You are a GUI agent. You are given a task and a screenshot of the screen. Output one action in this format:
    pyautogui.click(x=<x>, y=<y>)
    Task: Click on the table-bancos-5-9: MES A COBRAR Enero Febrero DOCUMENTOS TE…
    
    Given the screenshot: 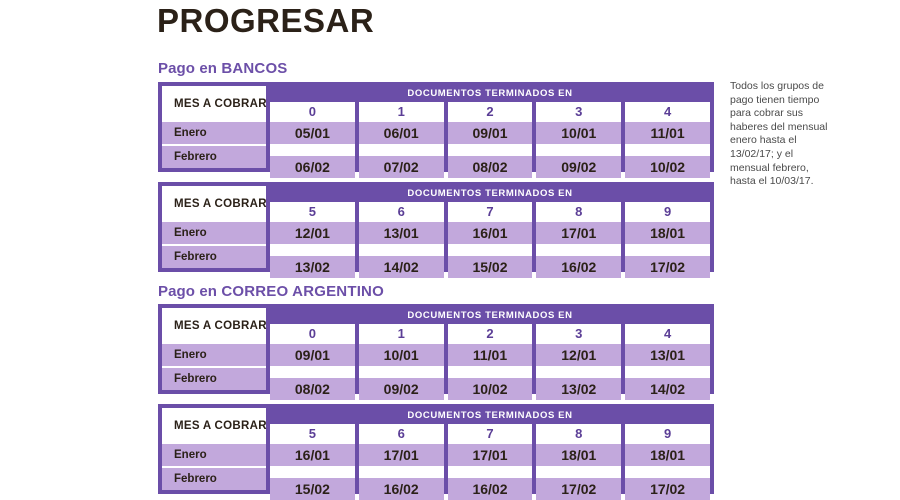 What is the action you would take?
    pyautogui.click(x=436, y=230)
    